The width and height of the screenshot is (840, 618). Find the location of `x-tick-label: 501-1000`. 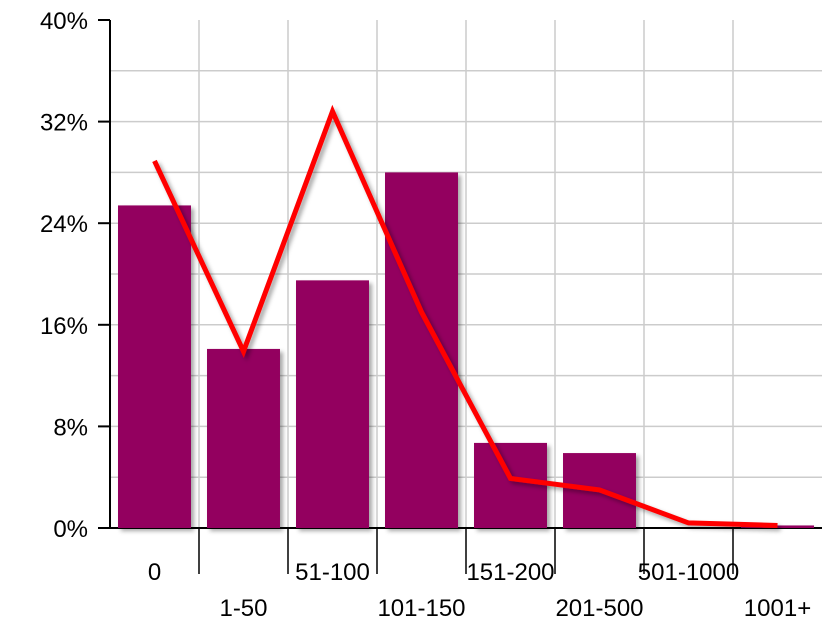

x-tick-label: 501-1000 is located at coordinates (688, 572).